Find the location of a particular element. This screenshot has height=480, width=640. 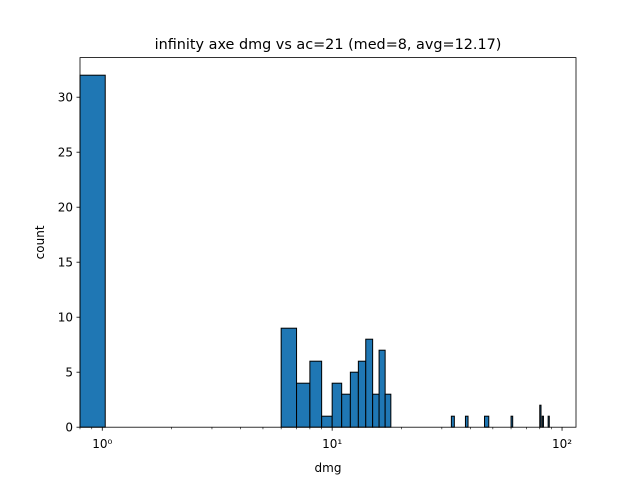

x-axis-ticks: 10⁰ 10¹ 10² is located at coordinates (325, 439).